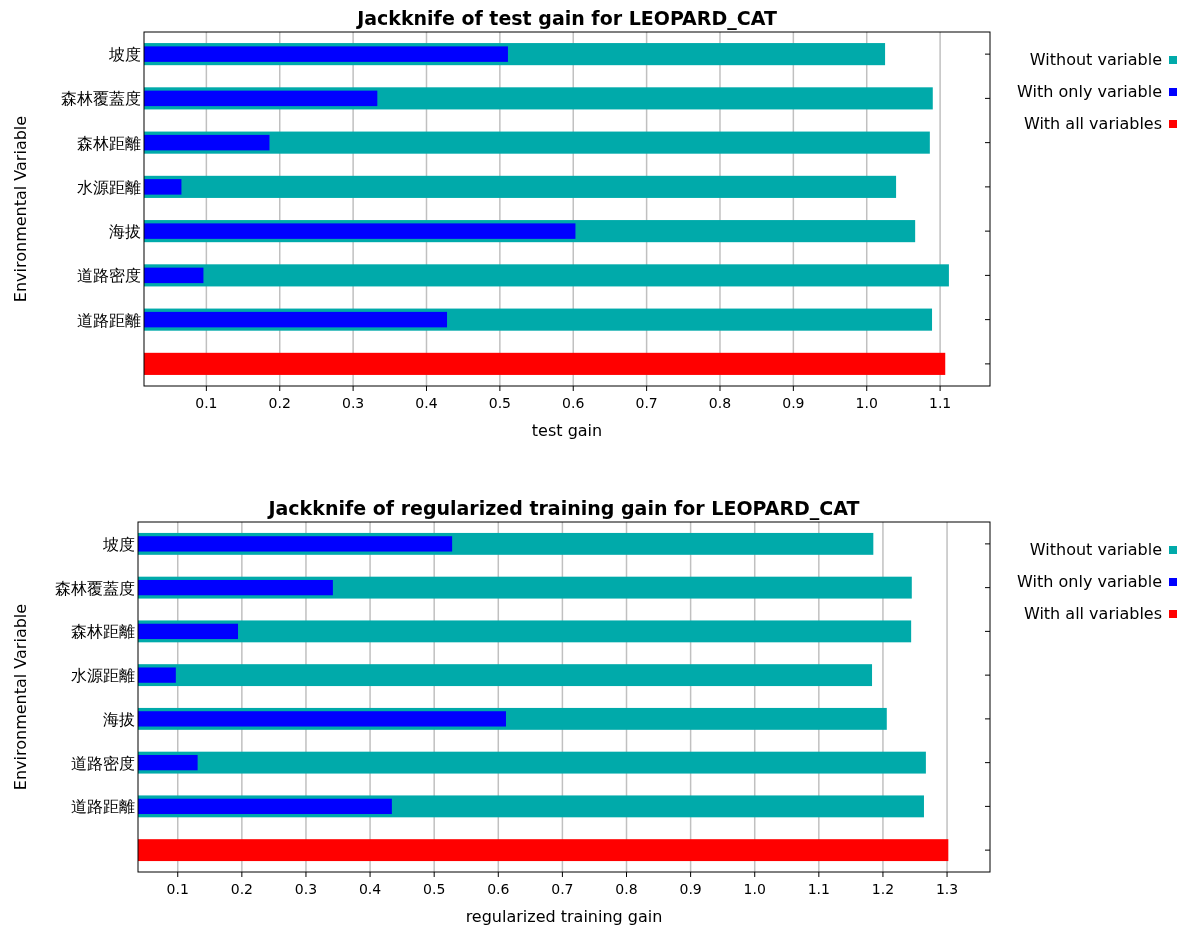  What do you see at coordinates (564, 916) in the screenshot?
I see `x-axis-title: regularized training gain` at bounding box center [564, 916].